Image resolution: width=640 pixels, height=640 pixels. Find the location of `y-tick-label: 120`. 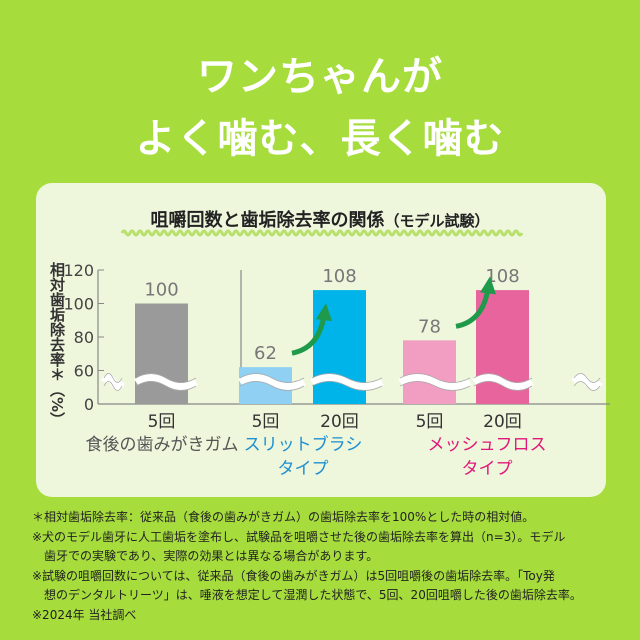

y-tick-label: 120 is located at coordinates (78, 270).